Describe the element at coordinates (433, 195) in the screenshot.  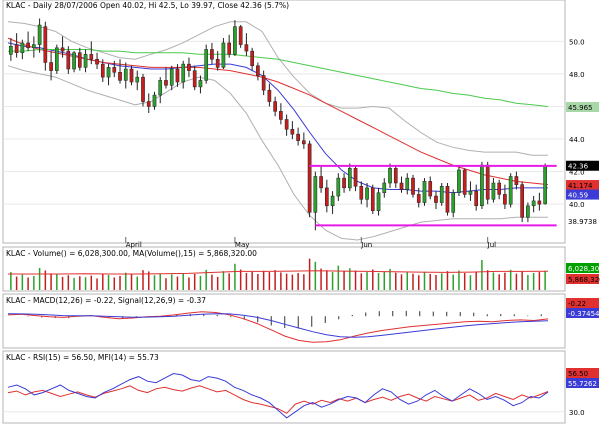
I see `price-trend-lines` at that location.